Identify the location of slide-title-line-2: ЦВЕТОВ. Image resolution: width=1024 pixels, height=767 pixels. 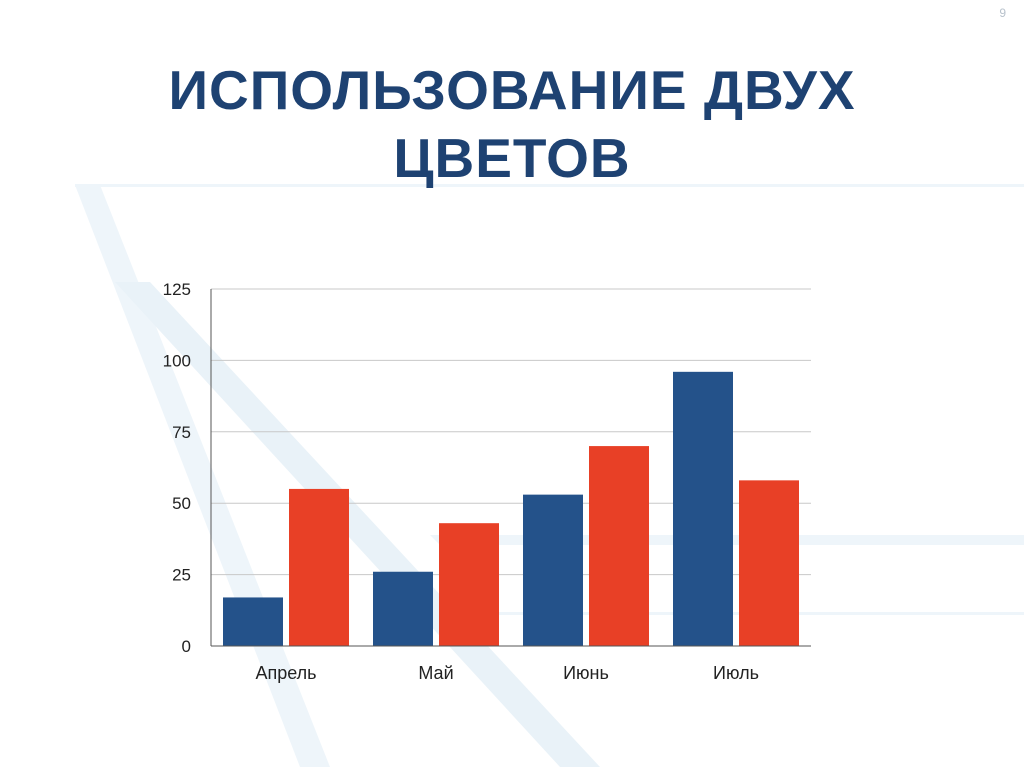
(512, 158).